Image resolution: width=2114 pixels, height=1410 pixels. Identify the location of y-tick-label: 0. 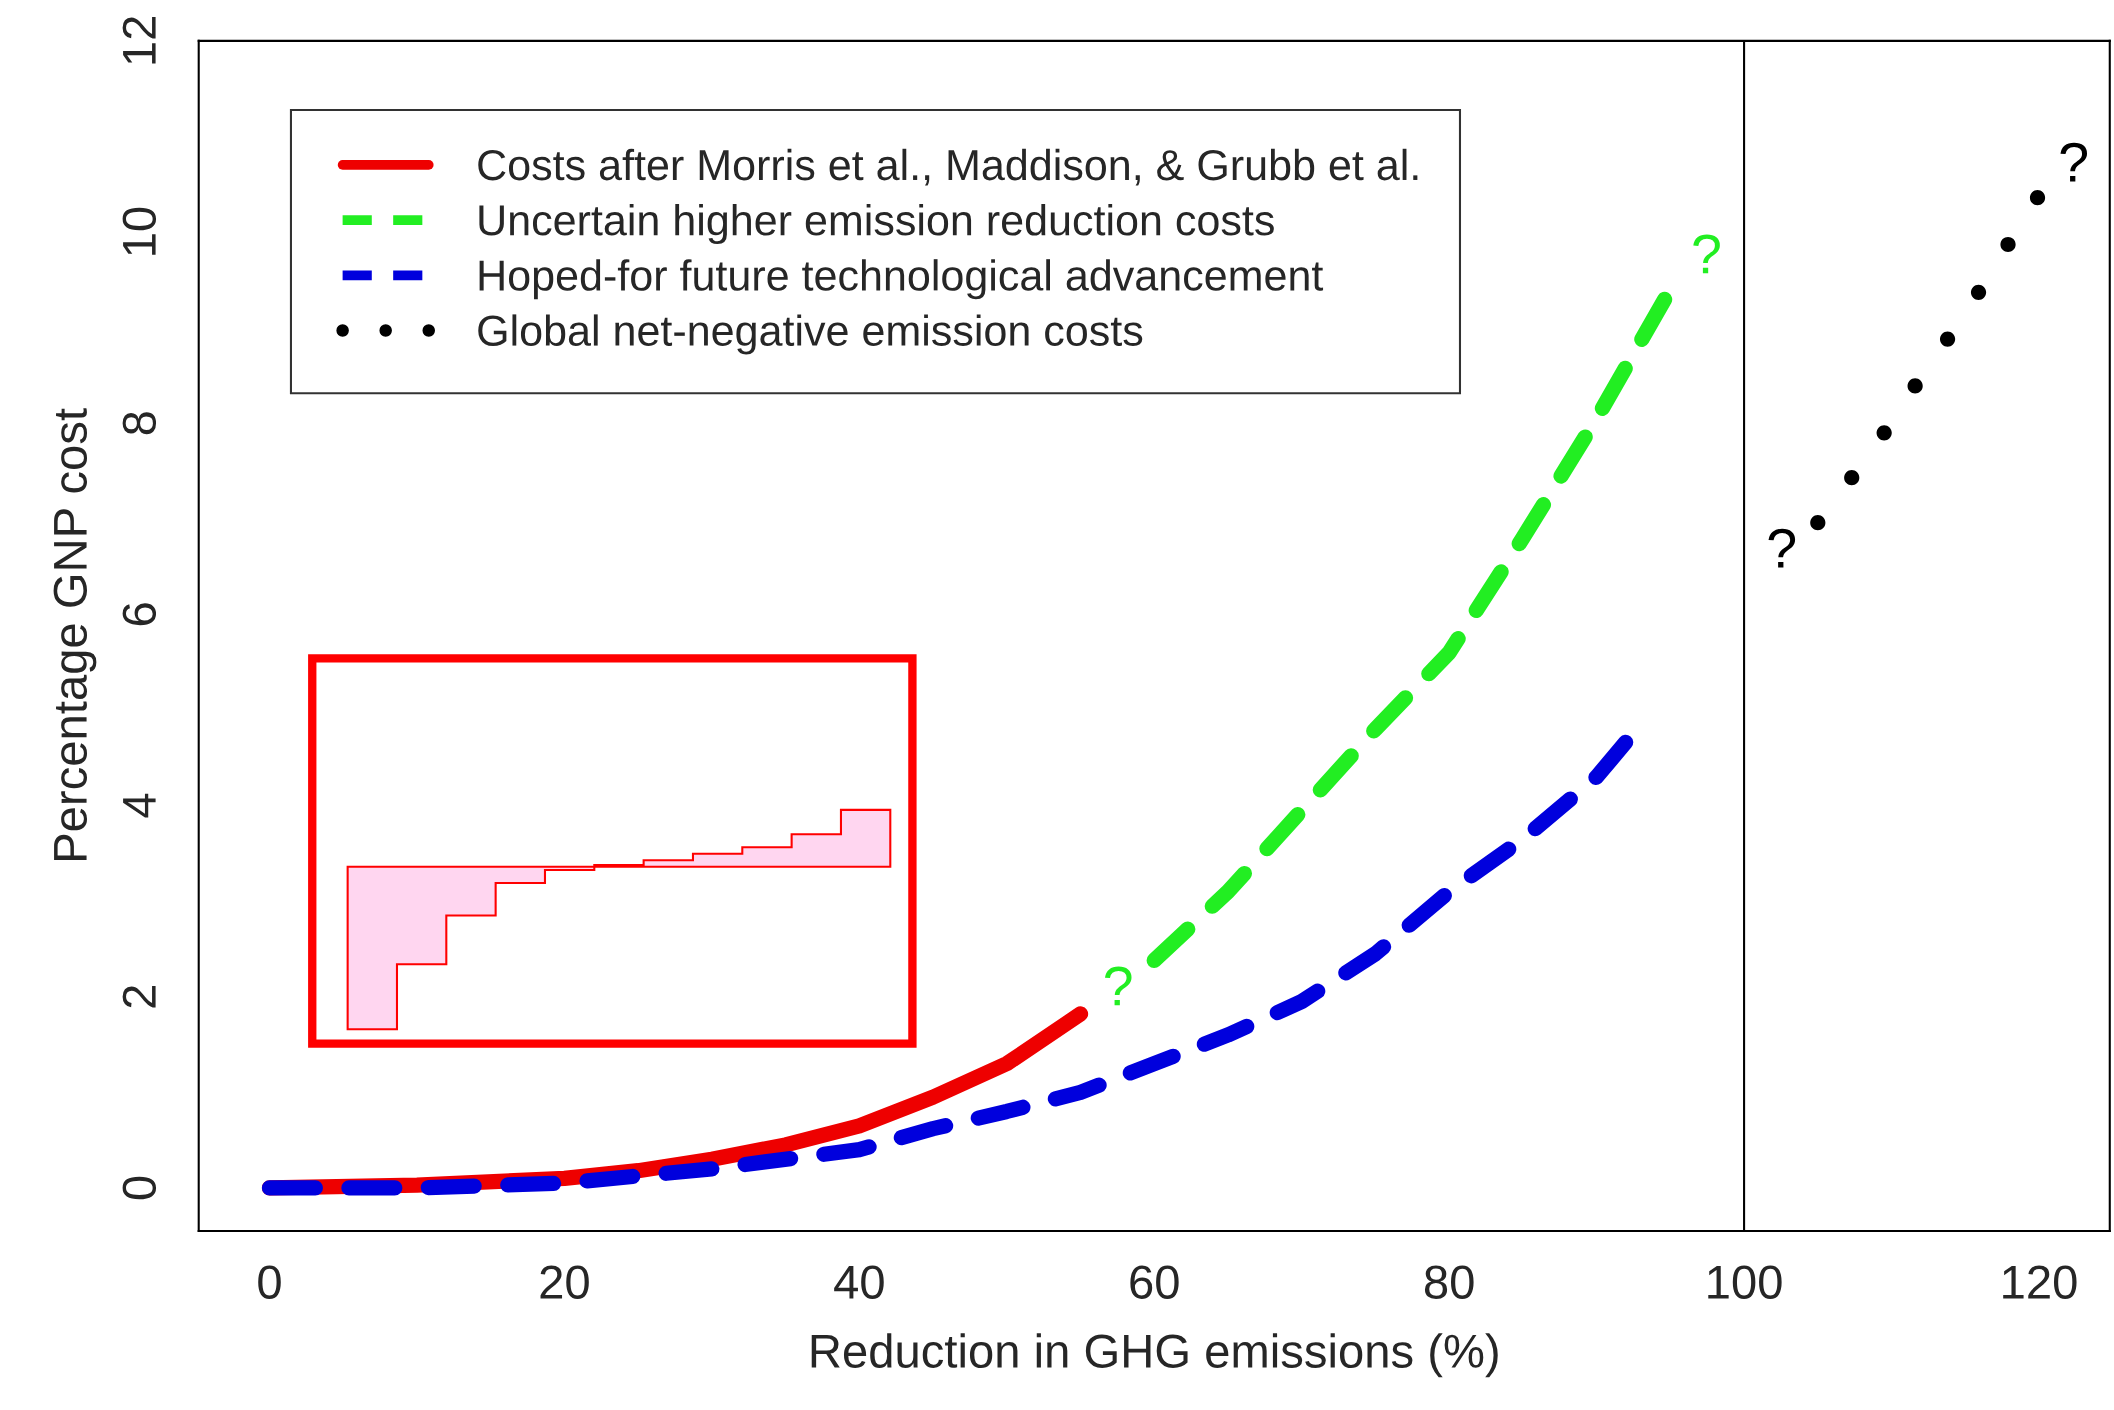
(139, 1188).